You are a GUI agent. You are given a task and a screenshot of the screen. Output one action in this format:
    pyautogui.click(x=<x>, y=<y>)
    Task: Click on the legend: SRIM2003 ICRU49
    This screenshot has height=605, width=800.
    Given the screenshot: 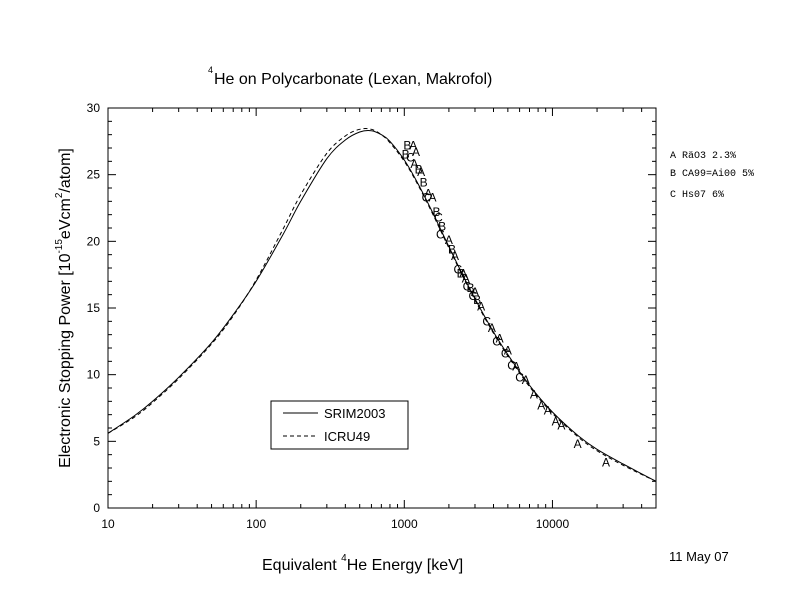 What is the action you would take?
    pyautogui.click(x=339, y=425)
    